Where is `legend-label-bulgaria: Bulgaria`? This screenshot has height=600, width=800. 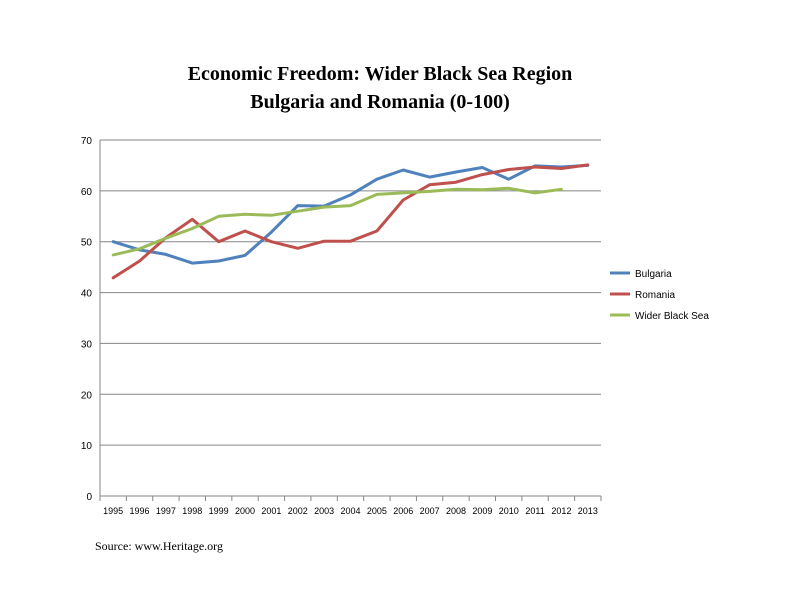
legend-label-bulgaria: Bulgaria is located at coordinates (653, 274).